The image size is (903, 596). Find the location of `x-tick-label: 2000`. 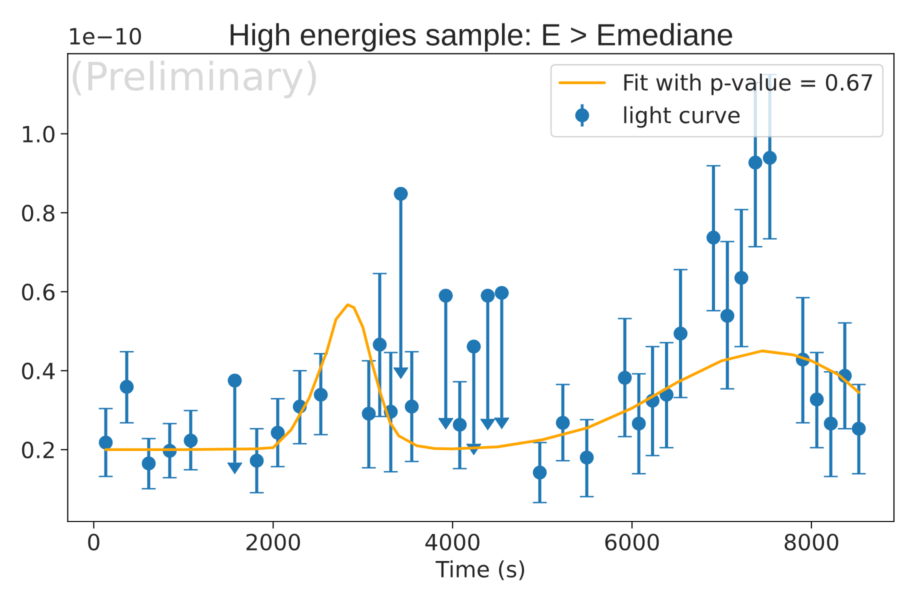

x-tick-label: 2000 is located at coordinates (273, 542).